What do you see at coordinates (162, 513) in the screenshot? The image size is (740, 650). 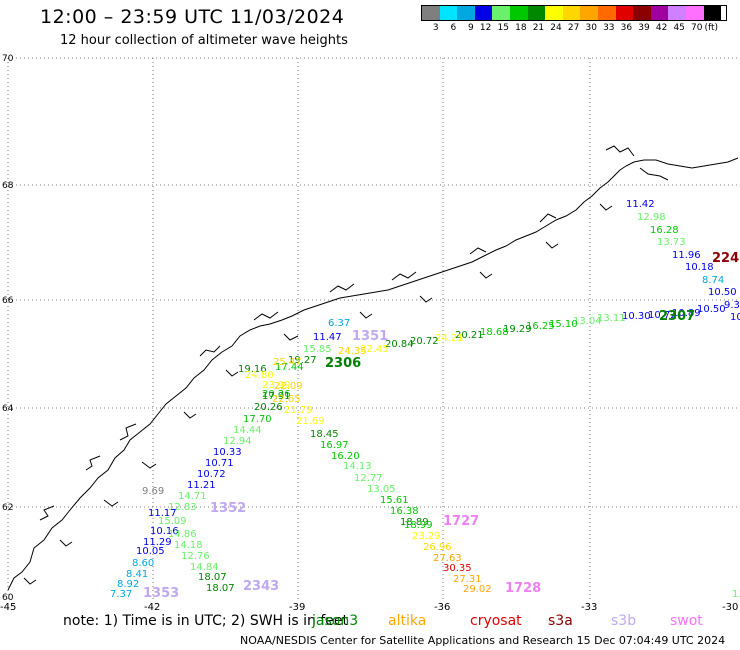 I see `wave-height-label: 11.17` at bounding box center [162, 513].